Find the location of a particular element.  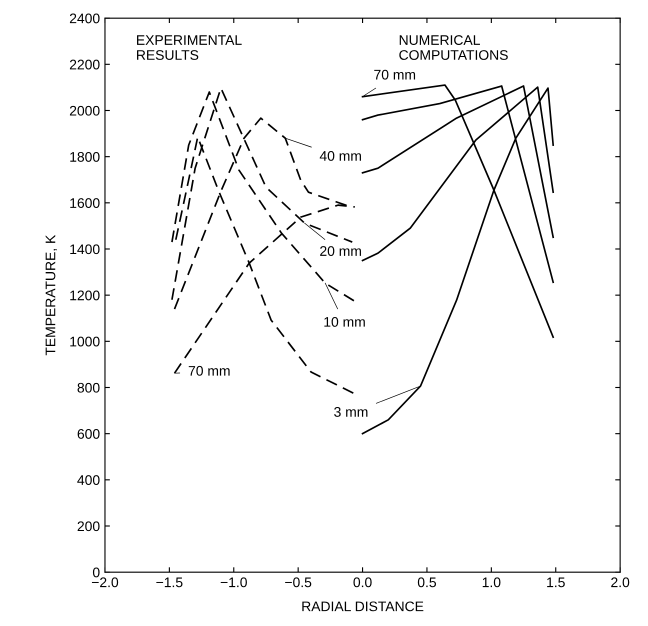

y-tick-label: 400 is located at coordinates (88, 480).